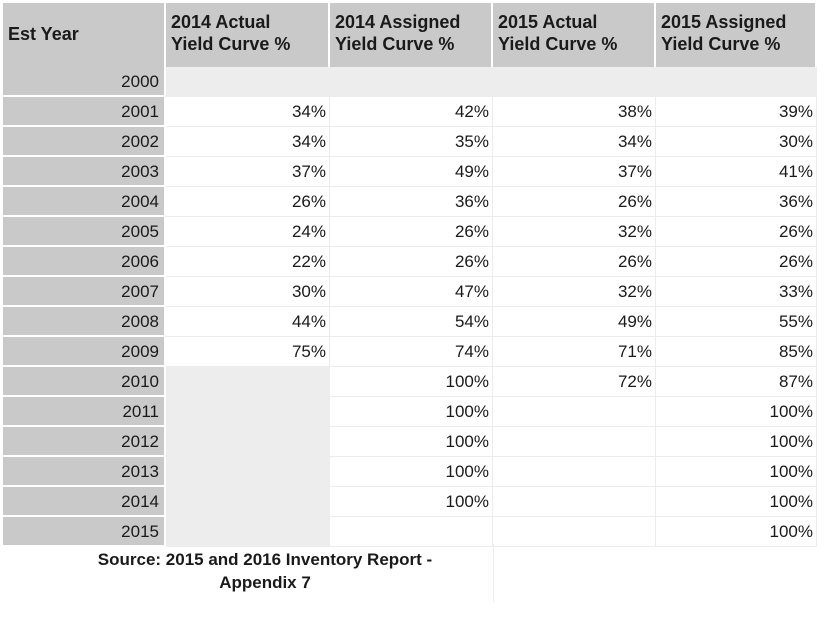  What do you see at coordinates (574, 532) in the screenshot?
I see `cell-2015-2015-actual` at bounding box center [574, 532].